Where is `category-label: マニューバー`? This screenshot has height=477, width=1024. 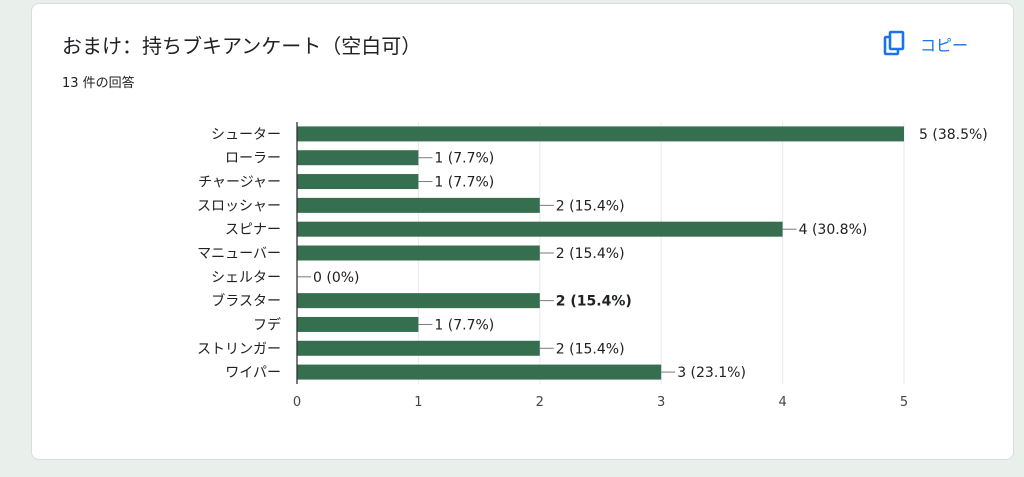 category-label: マニューバー is located at coordinates (239, 254).